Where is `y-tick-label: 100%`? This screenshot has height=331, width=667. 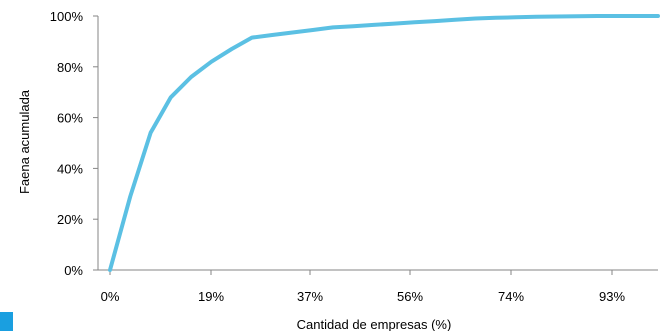 y-tick-label: 100% is located at coordinates (67, 16).